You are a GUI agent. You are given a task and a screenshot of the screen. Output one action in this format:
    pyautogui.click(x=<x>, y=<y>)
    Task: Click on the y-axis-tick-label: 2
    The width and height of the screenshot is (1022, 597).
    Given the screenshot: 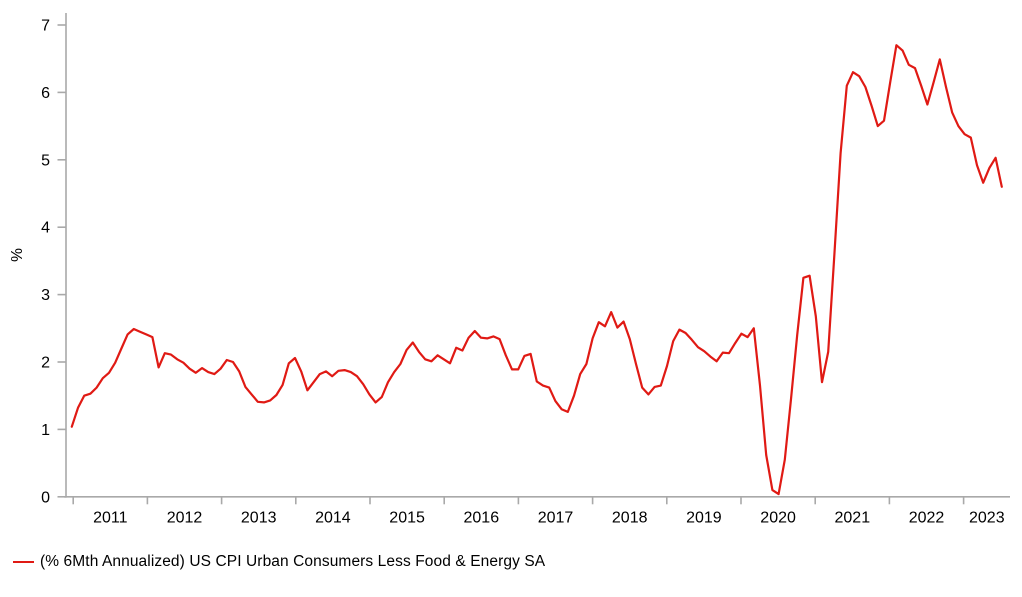 What is the action you would take?
    pyautogui.click(x=45, y=363)
    